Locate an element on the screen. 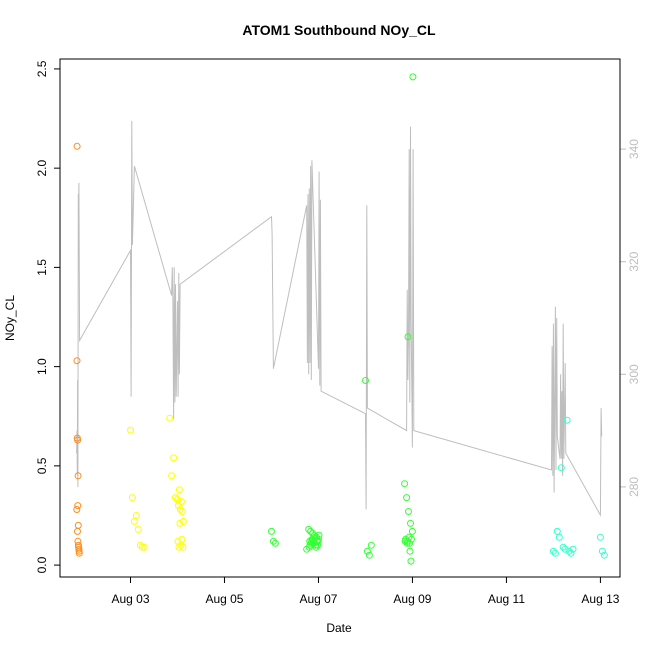 Image resolution: width=650 pixels, height=650 pixels. y-axis-label: NOy_CL is located at coordinates (10, 318).